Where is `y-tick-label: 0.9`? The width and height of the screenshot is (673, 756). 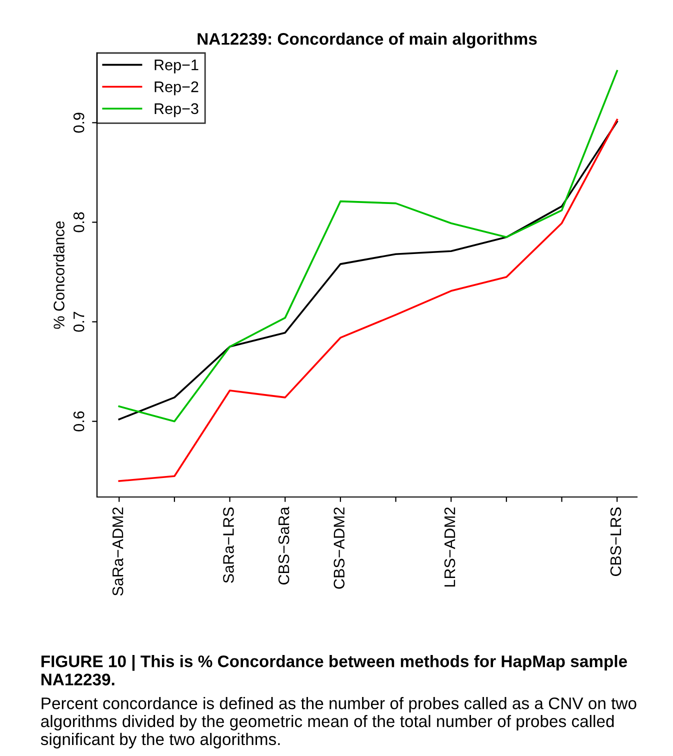
y-tick-label: 0.9 is located at coordinates (78, 122).